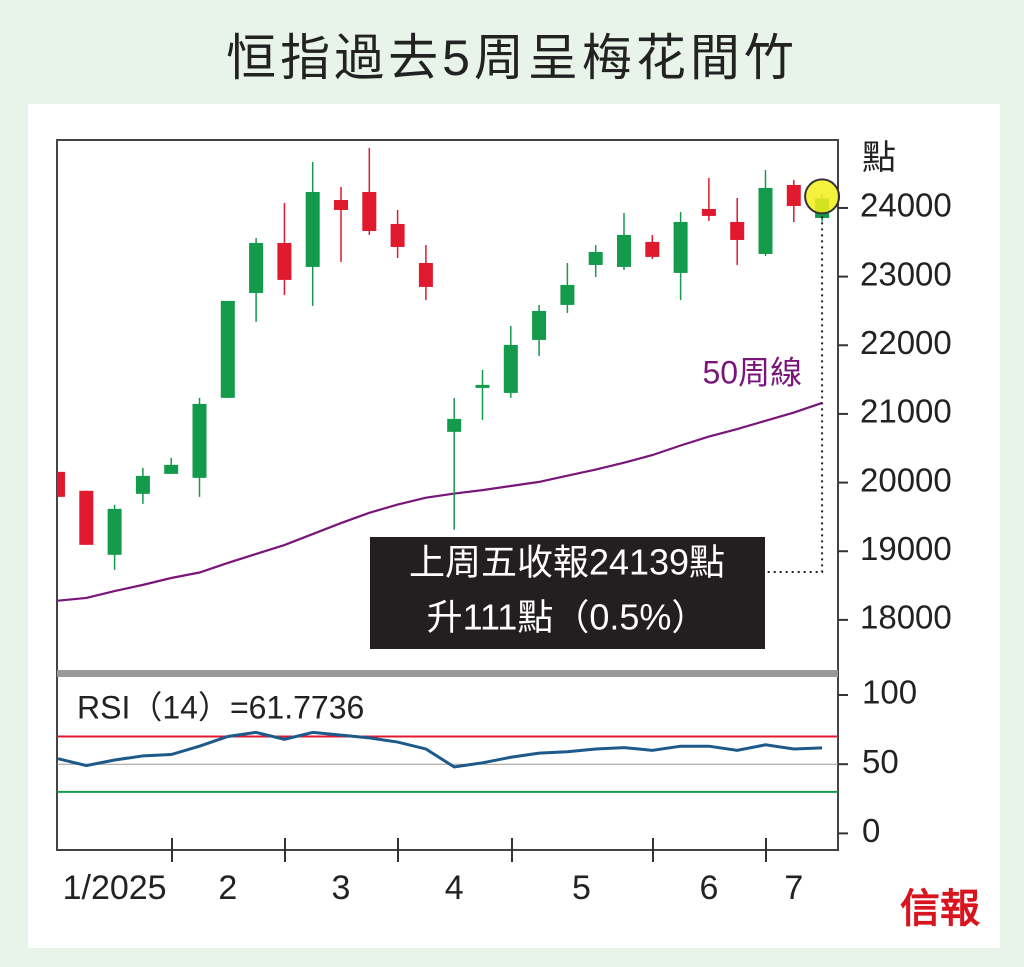 This screenshot has height=967, width=1024. What do you see at coordinates (115, 888) in the screenshot?
I see `x-tick-label: 1/2025` at bounding box center [115, 888].